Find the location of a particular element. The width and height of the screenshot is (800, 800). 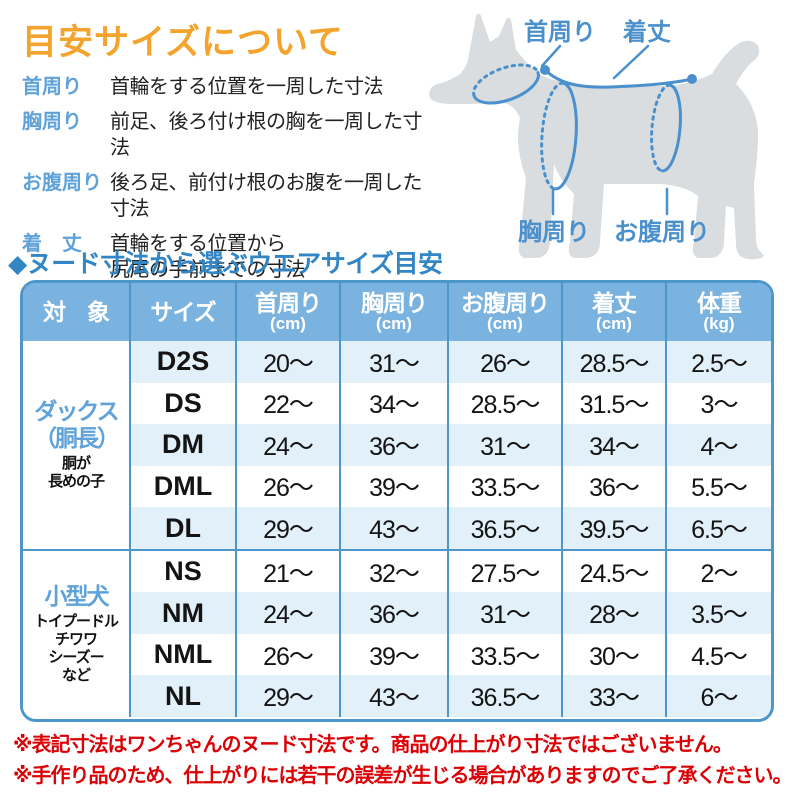

measurement-cell: 20〜 is located at coordinates (287, 362).